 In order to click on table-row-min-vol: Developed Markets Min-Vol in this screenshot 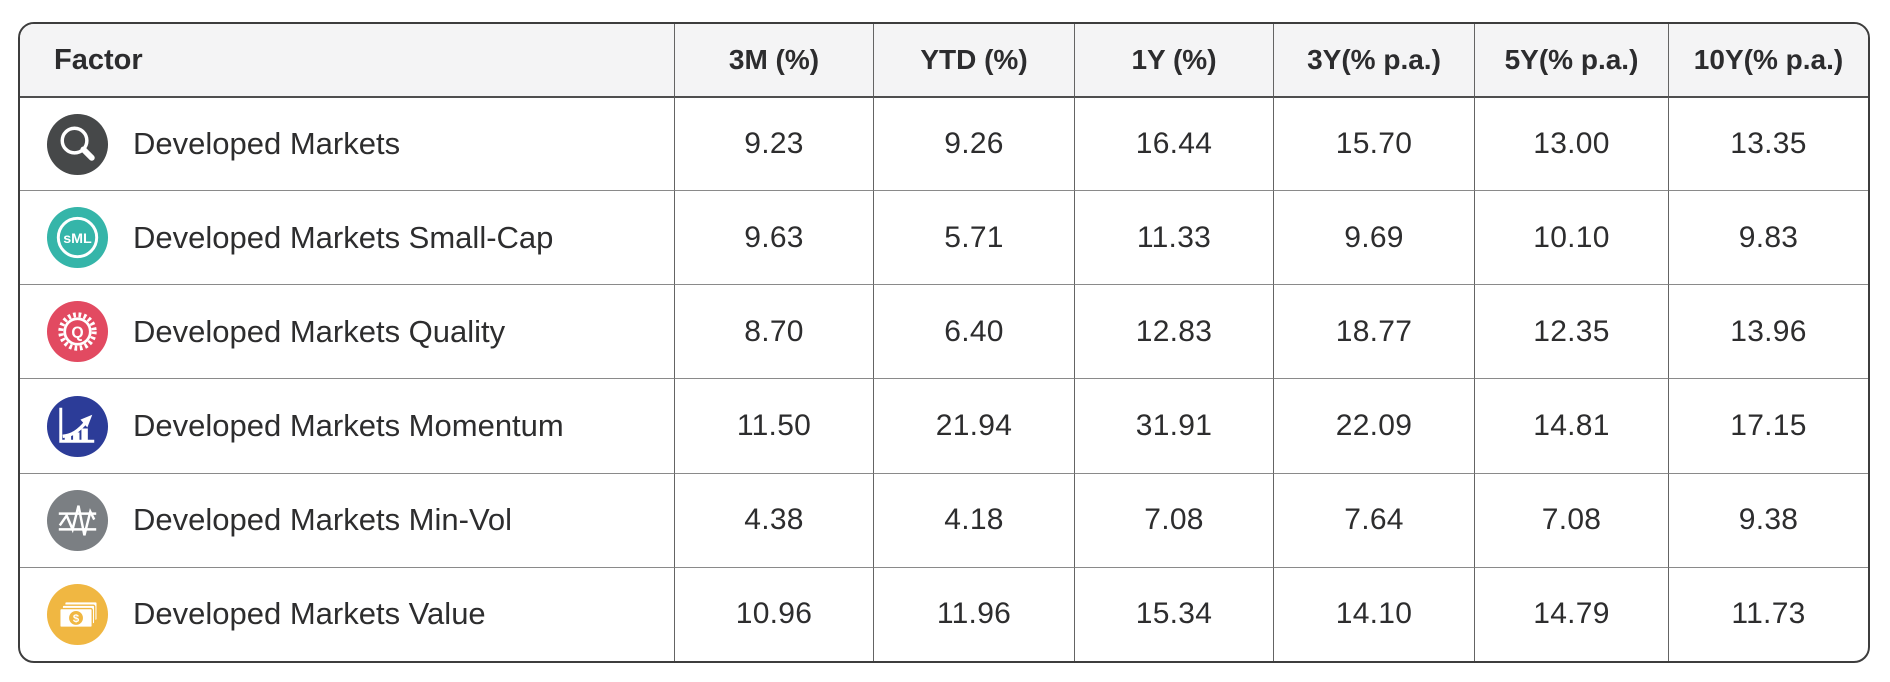, I will do `click(347, 519)`.